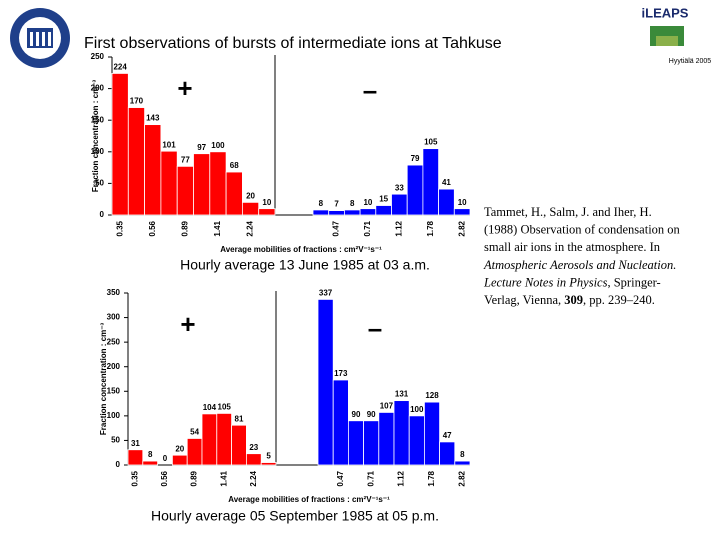 The image size is (720, 540). Describe the element at coordinates (690, 61) in the screenshot. I see `logo-place: Hyytiälä 2005` at that location.